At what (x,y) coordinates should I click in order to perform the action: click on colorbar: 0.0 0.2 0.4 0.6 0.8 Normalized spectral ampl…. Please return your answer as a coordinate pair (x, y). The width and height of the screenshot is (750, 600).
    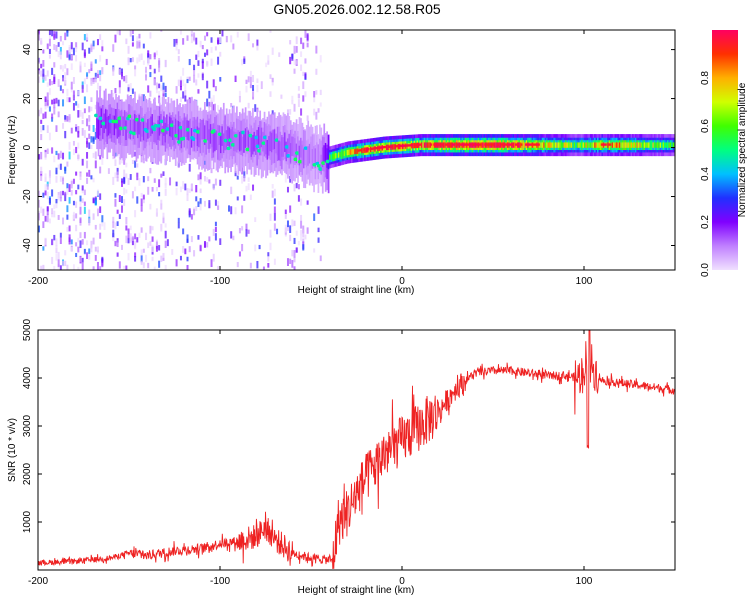
    Looking at the image, I should click on (724, 153).